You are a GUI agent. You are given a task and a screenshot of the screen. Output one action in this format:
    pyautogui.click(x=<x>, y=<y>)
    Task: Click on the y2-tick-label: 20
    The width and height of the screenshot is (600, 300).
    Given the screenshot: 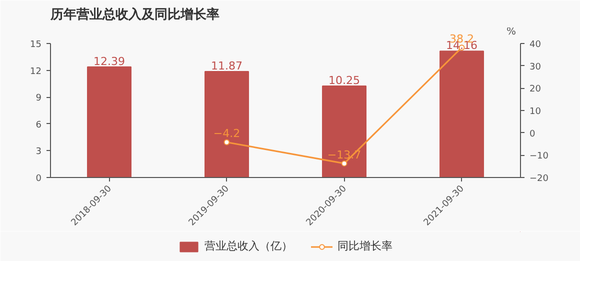 What is the action you would take?
    pyautogui.click(x=536, y=89)
    